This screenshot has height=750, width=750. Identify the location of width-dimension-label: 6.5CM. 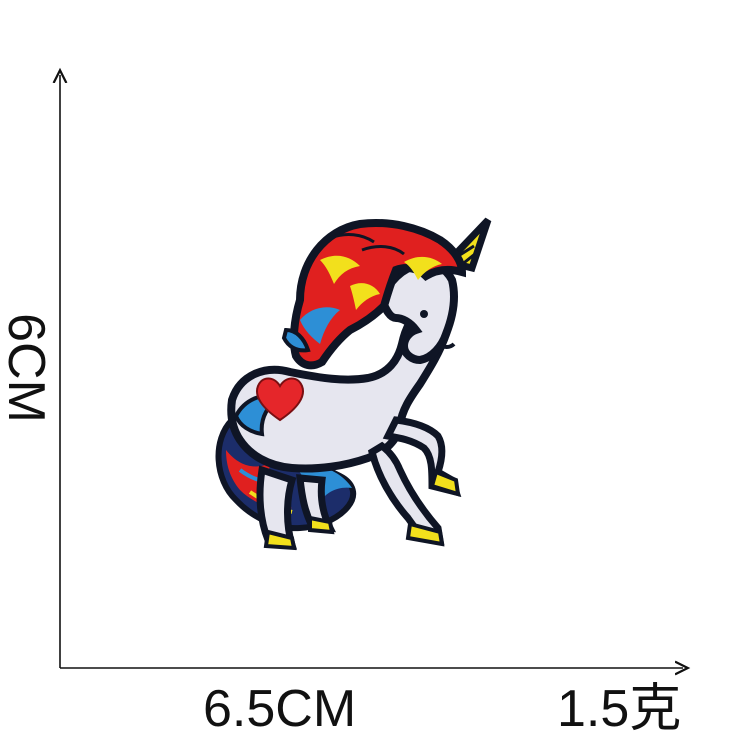
(280, 709).